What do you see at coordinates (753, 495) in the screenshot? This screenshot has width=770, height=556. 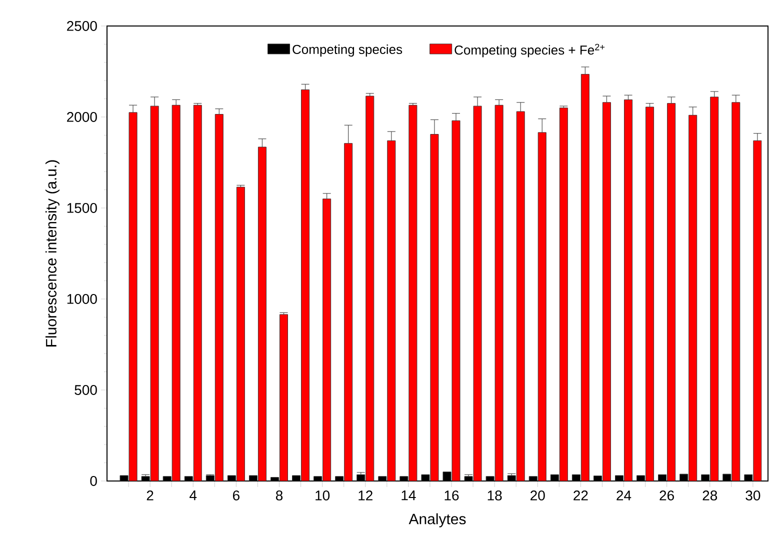 I see `x-tick-label: 30` at bounding box center [753, 495].